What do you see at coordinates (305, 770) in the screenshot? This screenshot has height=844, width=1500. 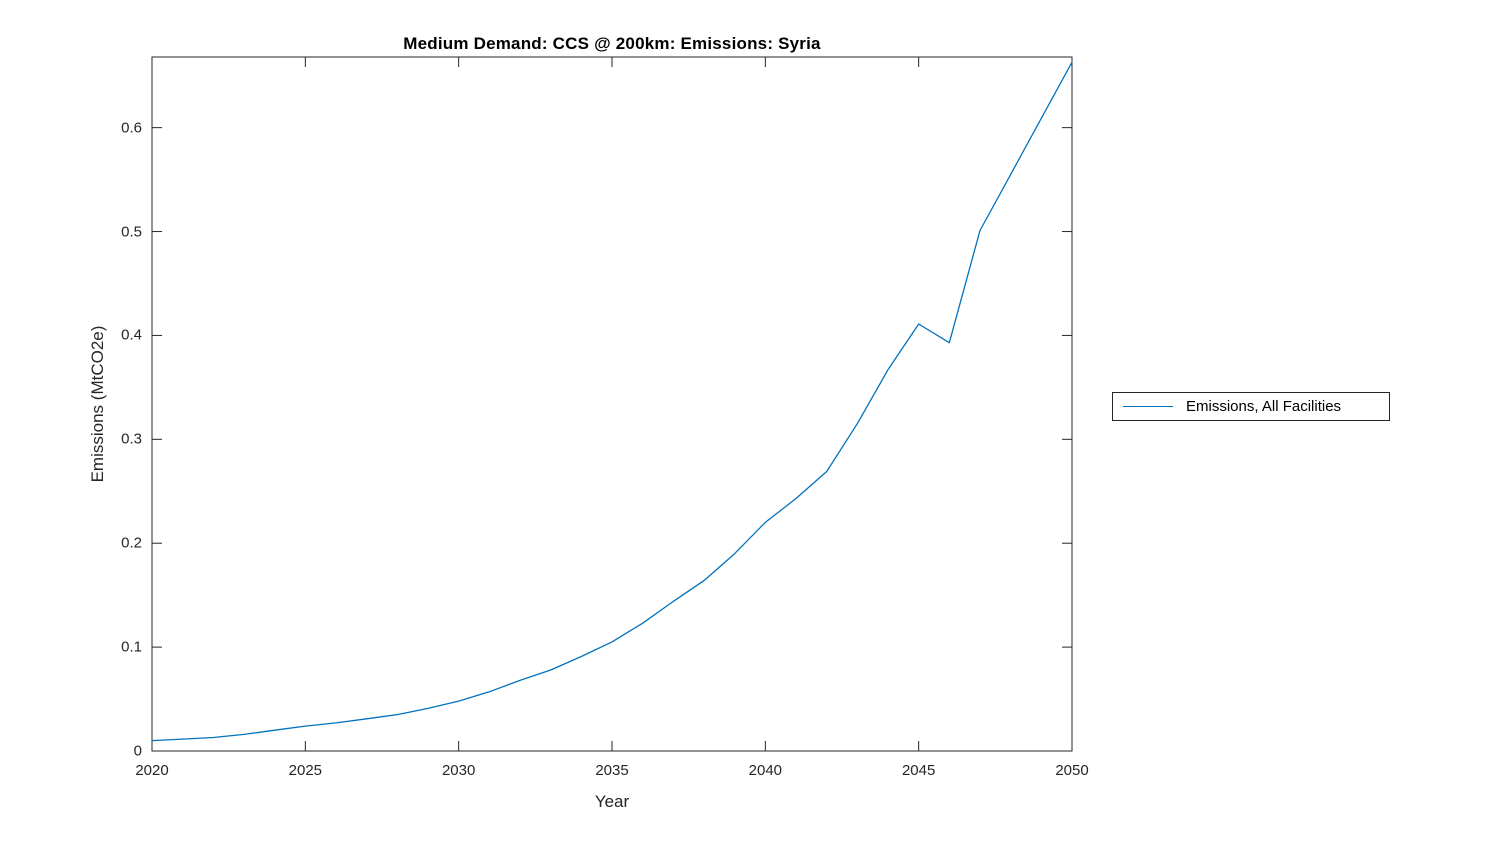 I see `x-tick-label: 2025` at bounding box center [305, 770].